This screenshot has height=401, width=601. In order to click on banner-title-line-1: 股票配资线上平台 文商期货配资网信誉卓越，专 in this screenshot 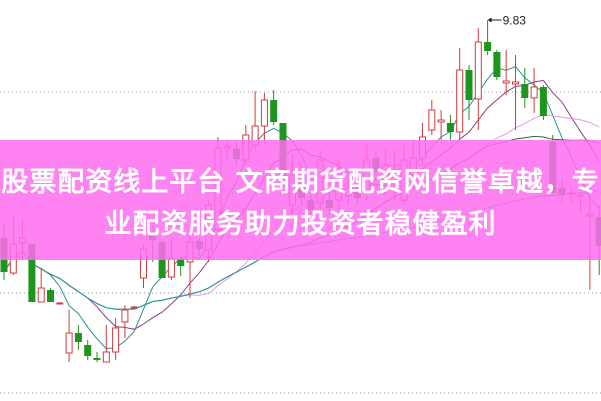, I will do `click(300, 182)`.